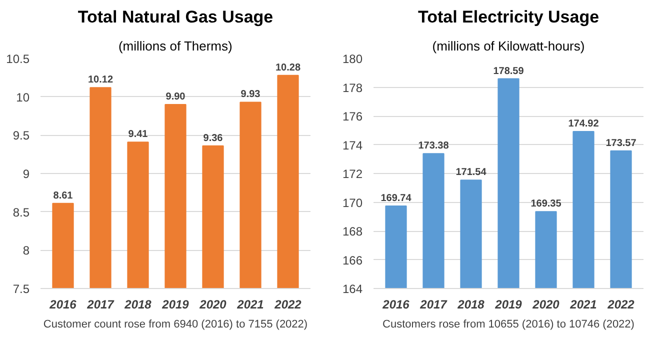  I want to click on y-tick-label: 174, so click(352, 145).